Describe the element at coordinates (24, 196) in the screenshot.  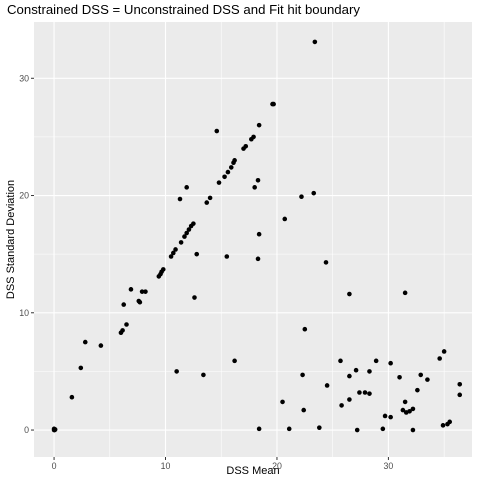
I see `y-tick-label: 20` at that location.